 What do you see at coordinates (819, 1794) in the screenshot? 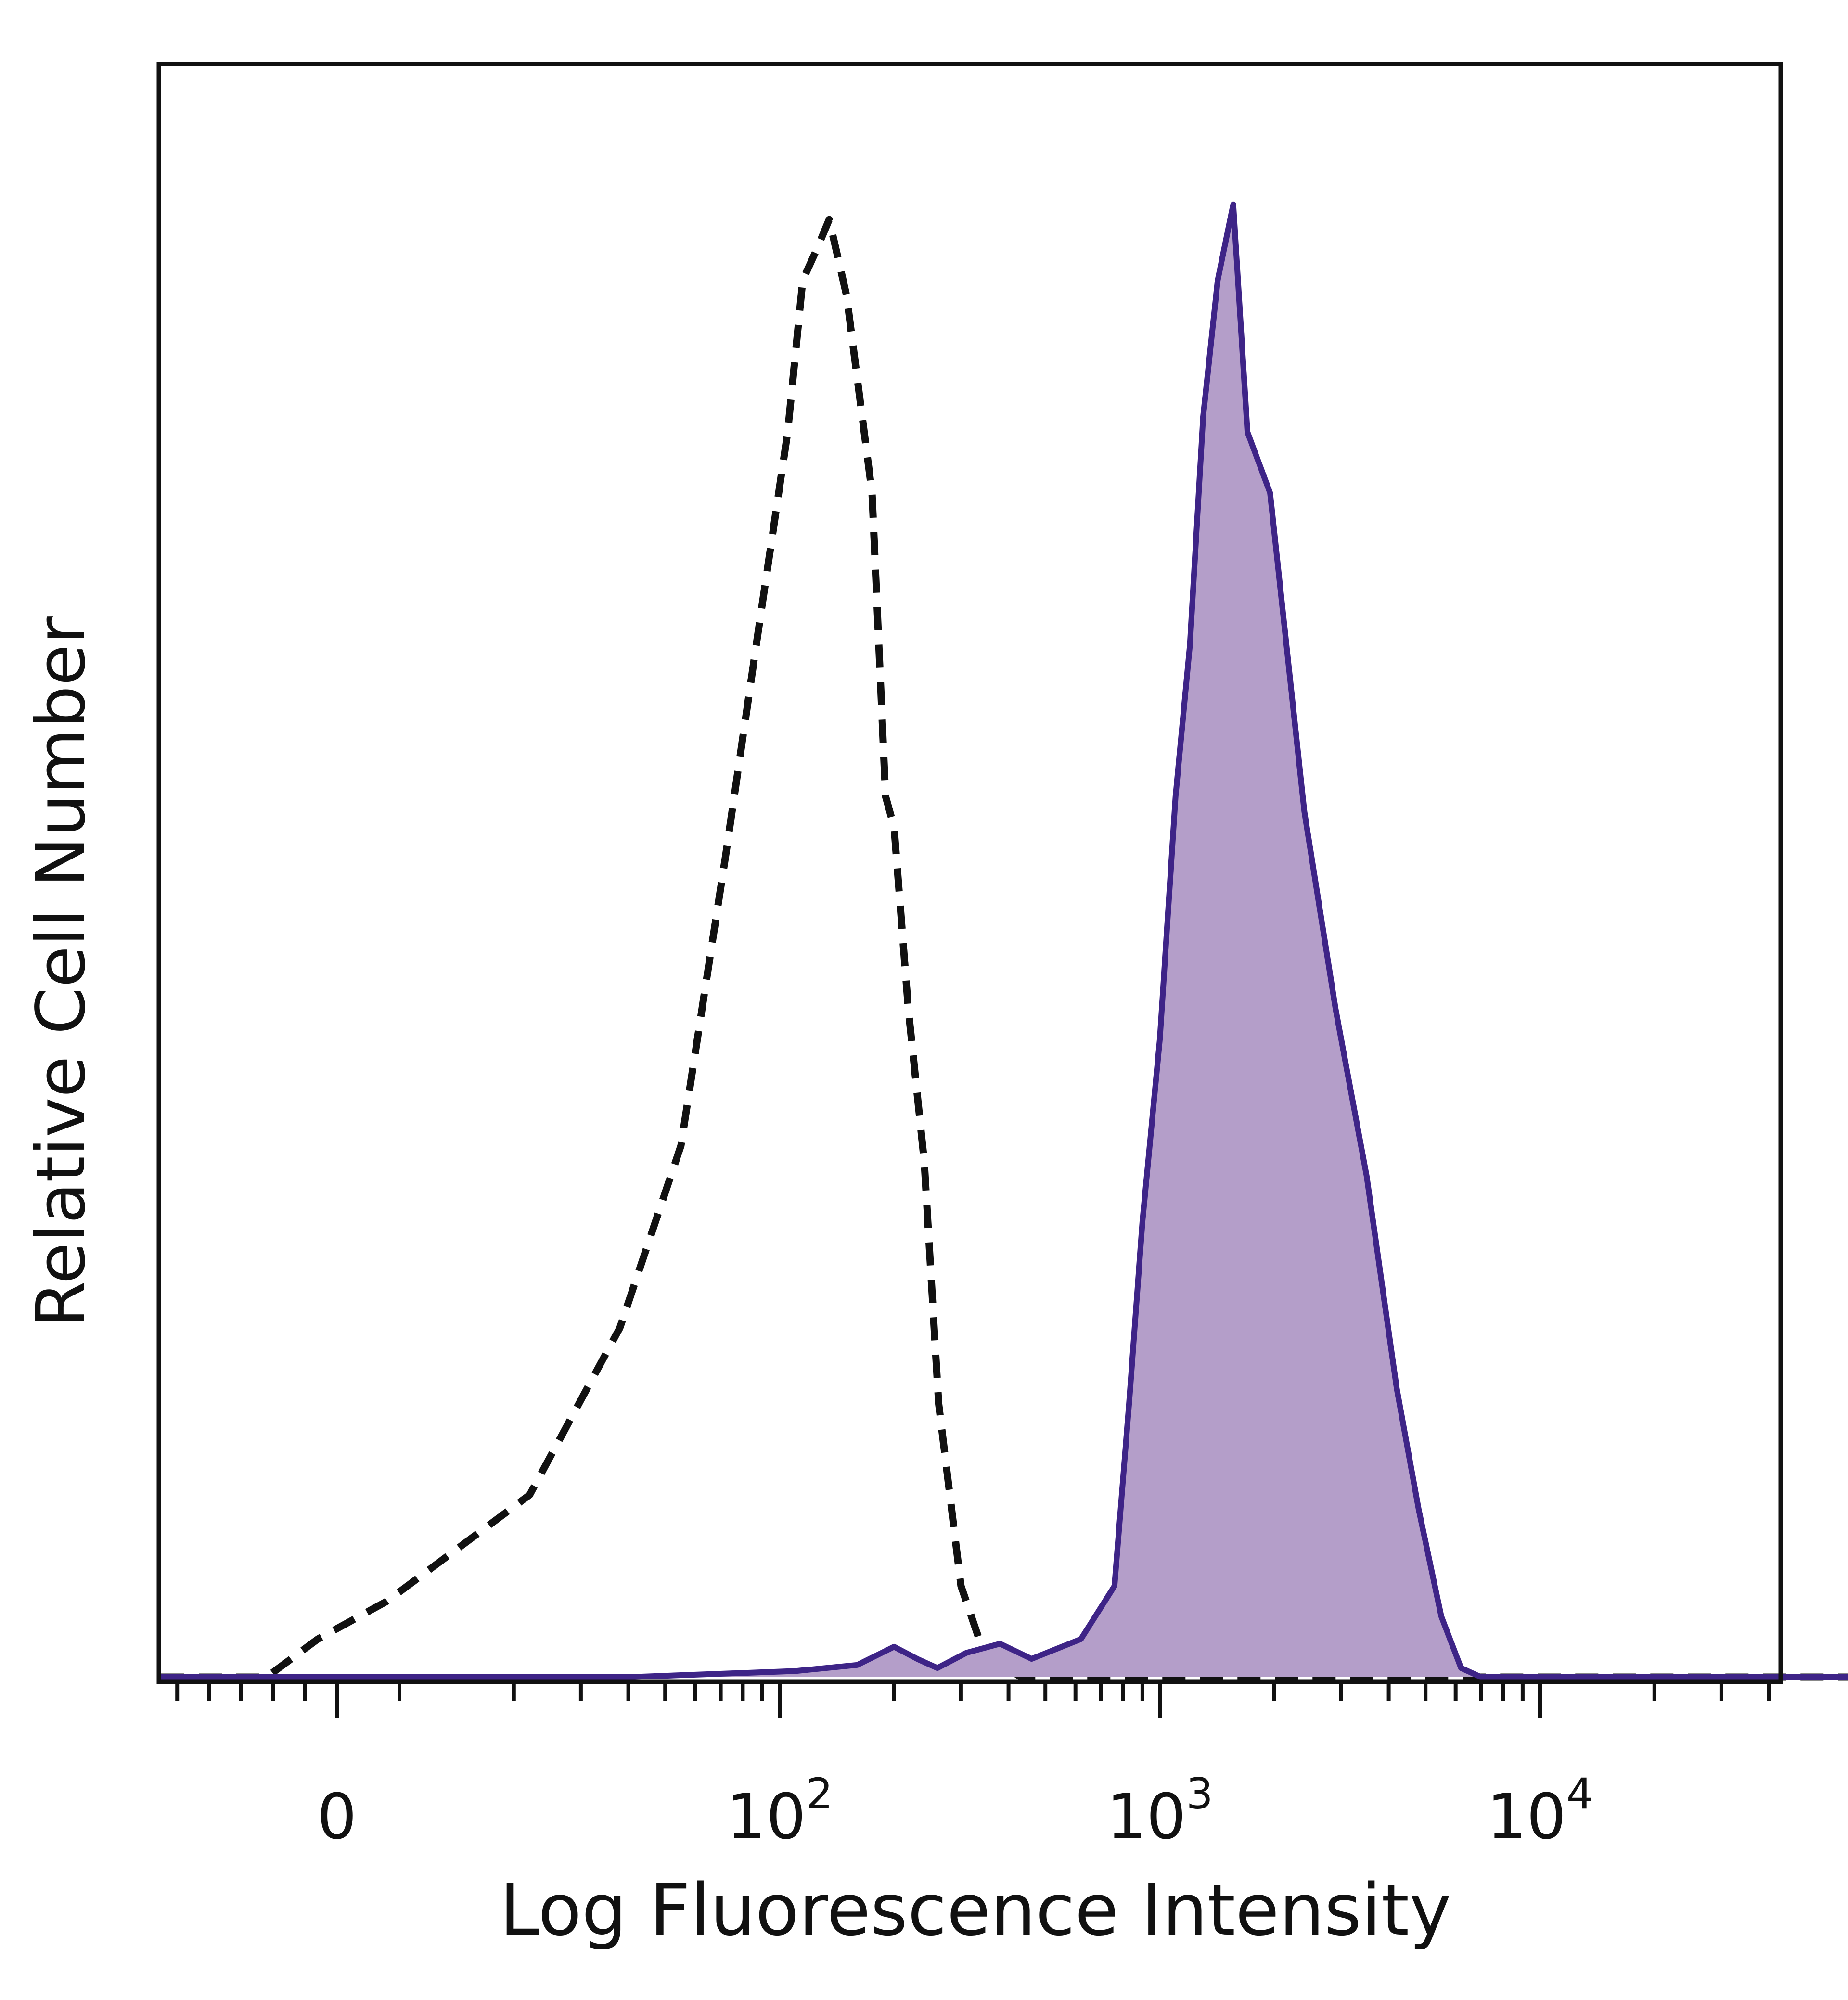
I see `x-tick-label-exponent: 2` at bounding box center [819, 1794].